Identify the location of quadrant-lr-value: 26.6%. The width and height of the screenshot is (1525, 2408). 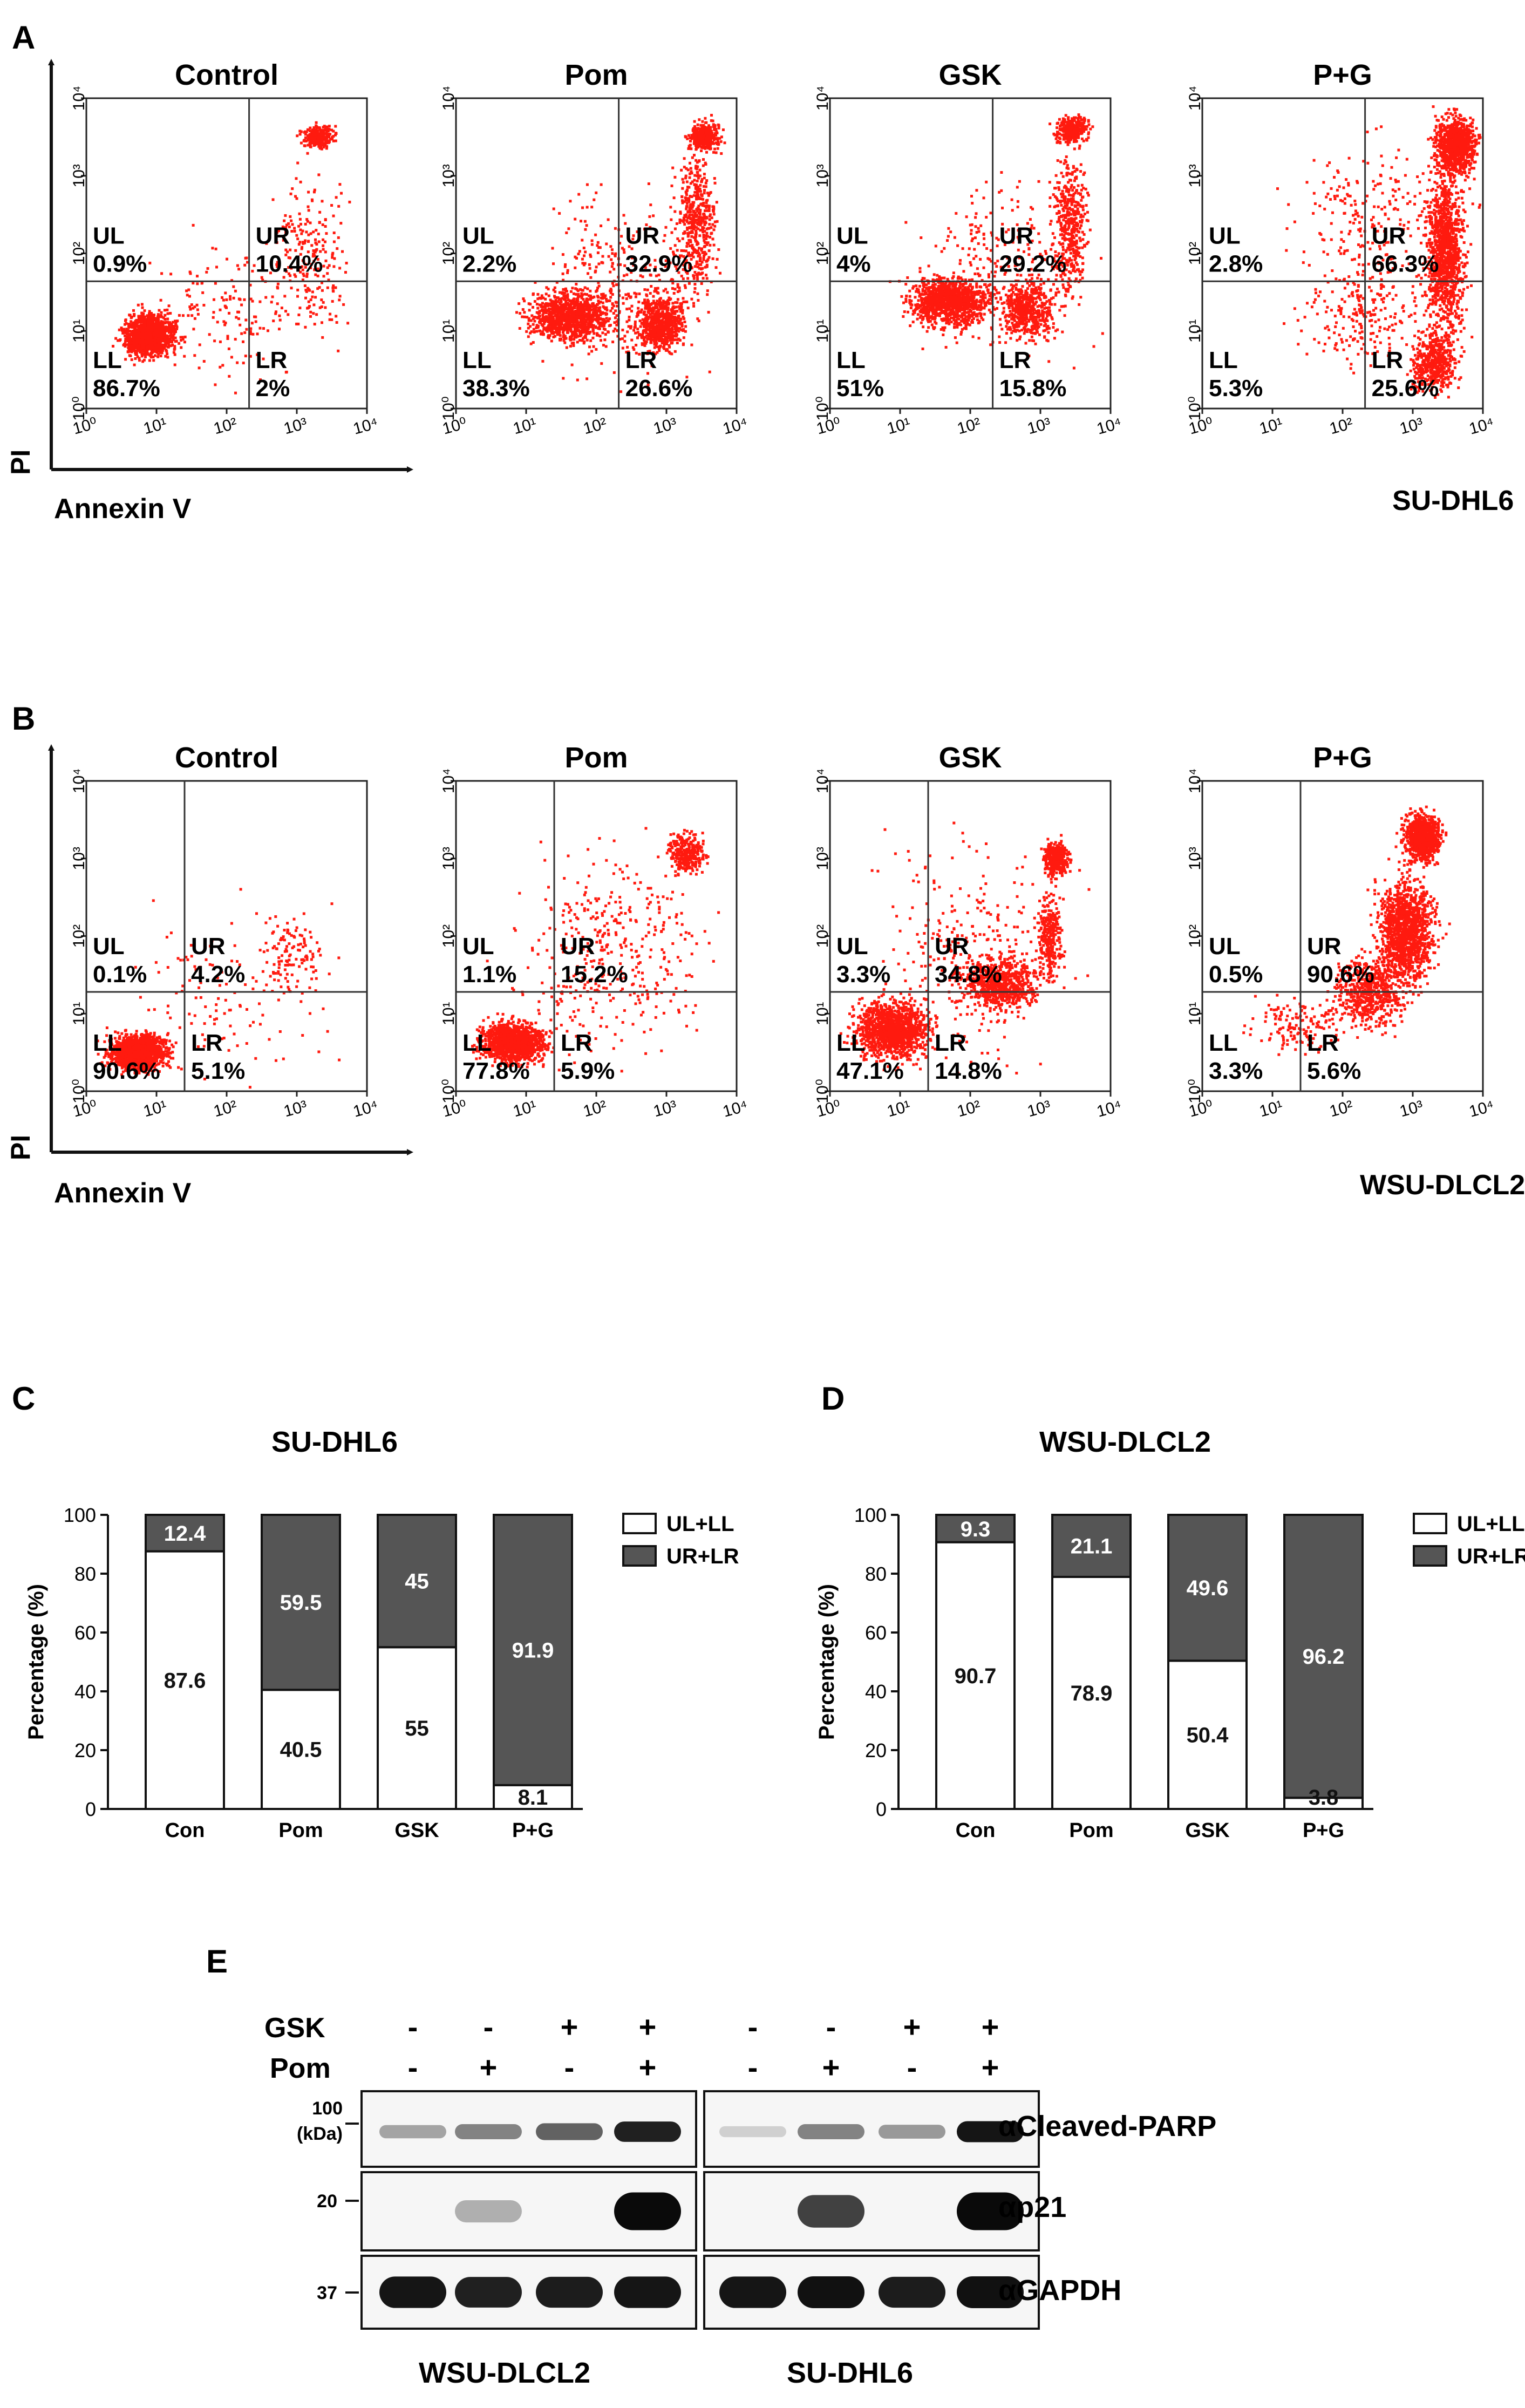
(659, 388).